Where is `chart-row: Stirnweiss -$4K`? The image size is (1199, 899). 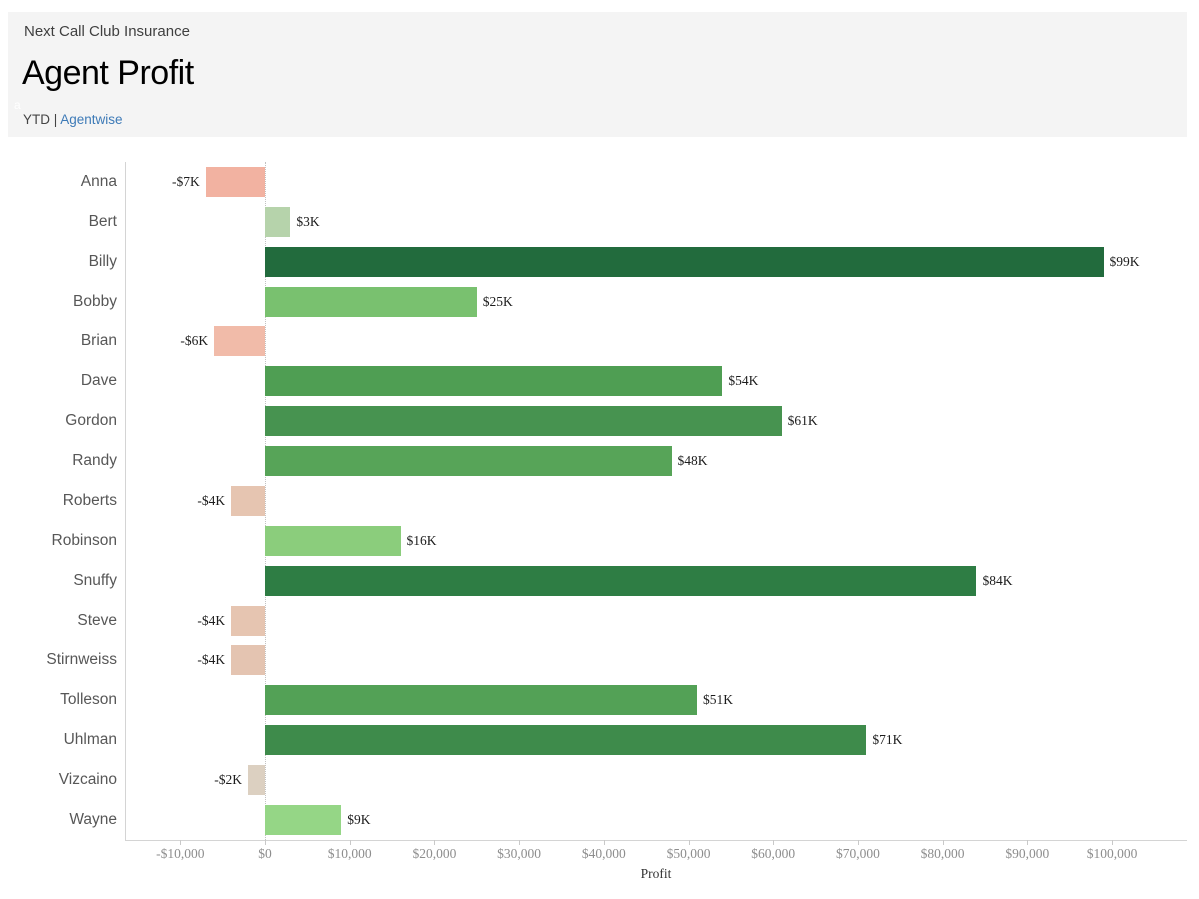 chart-row: Stirnweiss -$4K is located at coordinates (593, 661).